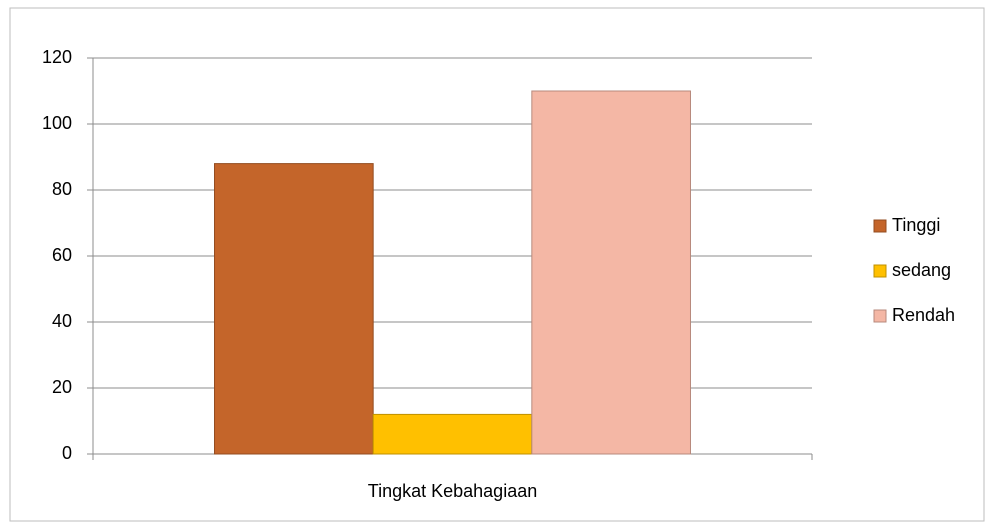 The width and height of the screenshot is (985, 522). Describe the element at coordinates (67, 453) in the screenshot. I see `y-tick-label: 0` at that location.